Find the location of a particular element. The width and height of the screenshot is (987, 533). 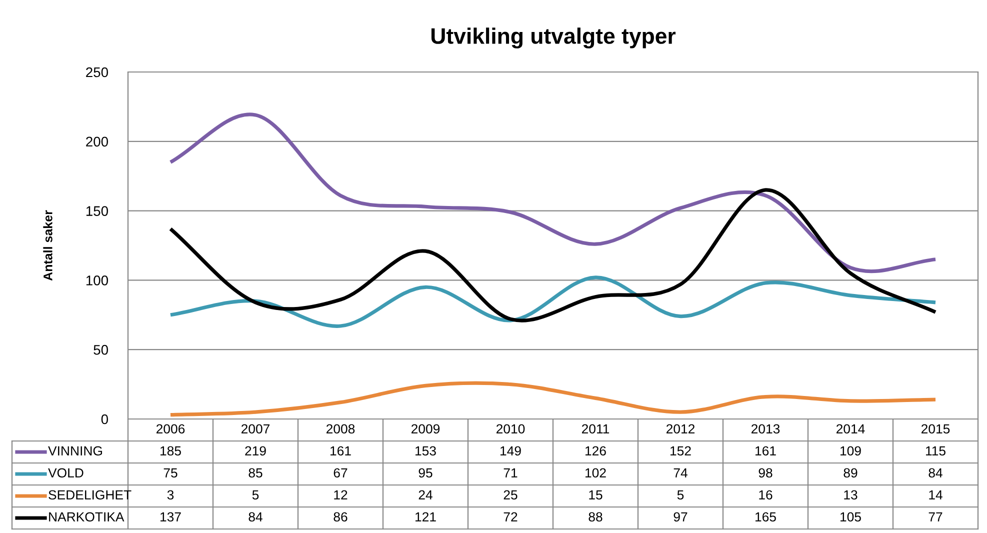

y-tick-label: 250 is located at coordinates (97, 72).